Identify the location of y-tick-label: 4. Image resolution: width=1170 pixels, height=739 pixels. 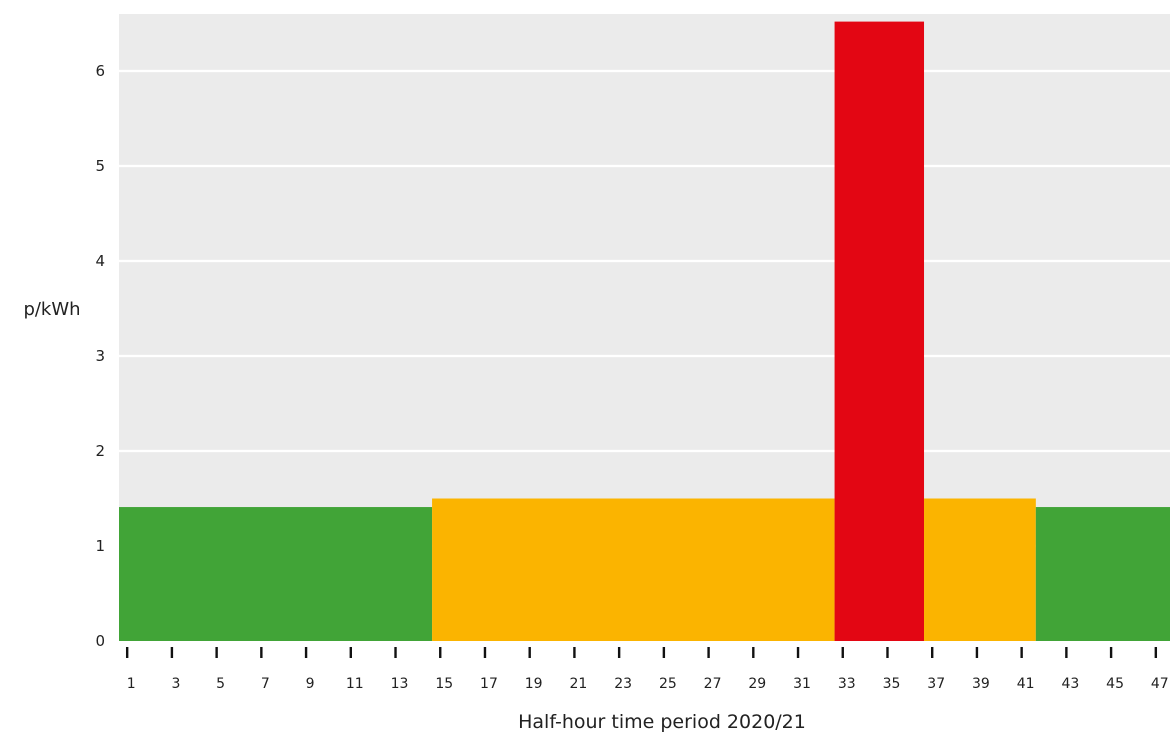
(100, 261).